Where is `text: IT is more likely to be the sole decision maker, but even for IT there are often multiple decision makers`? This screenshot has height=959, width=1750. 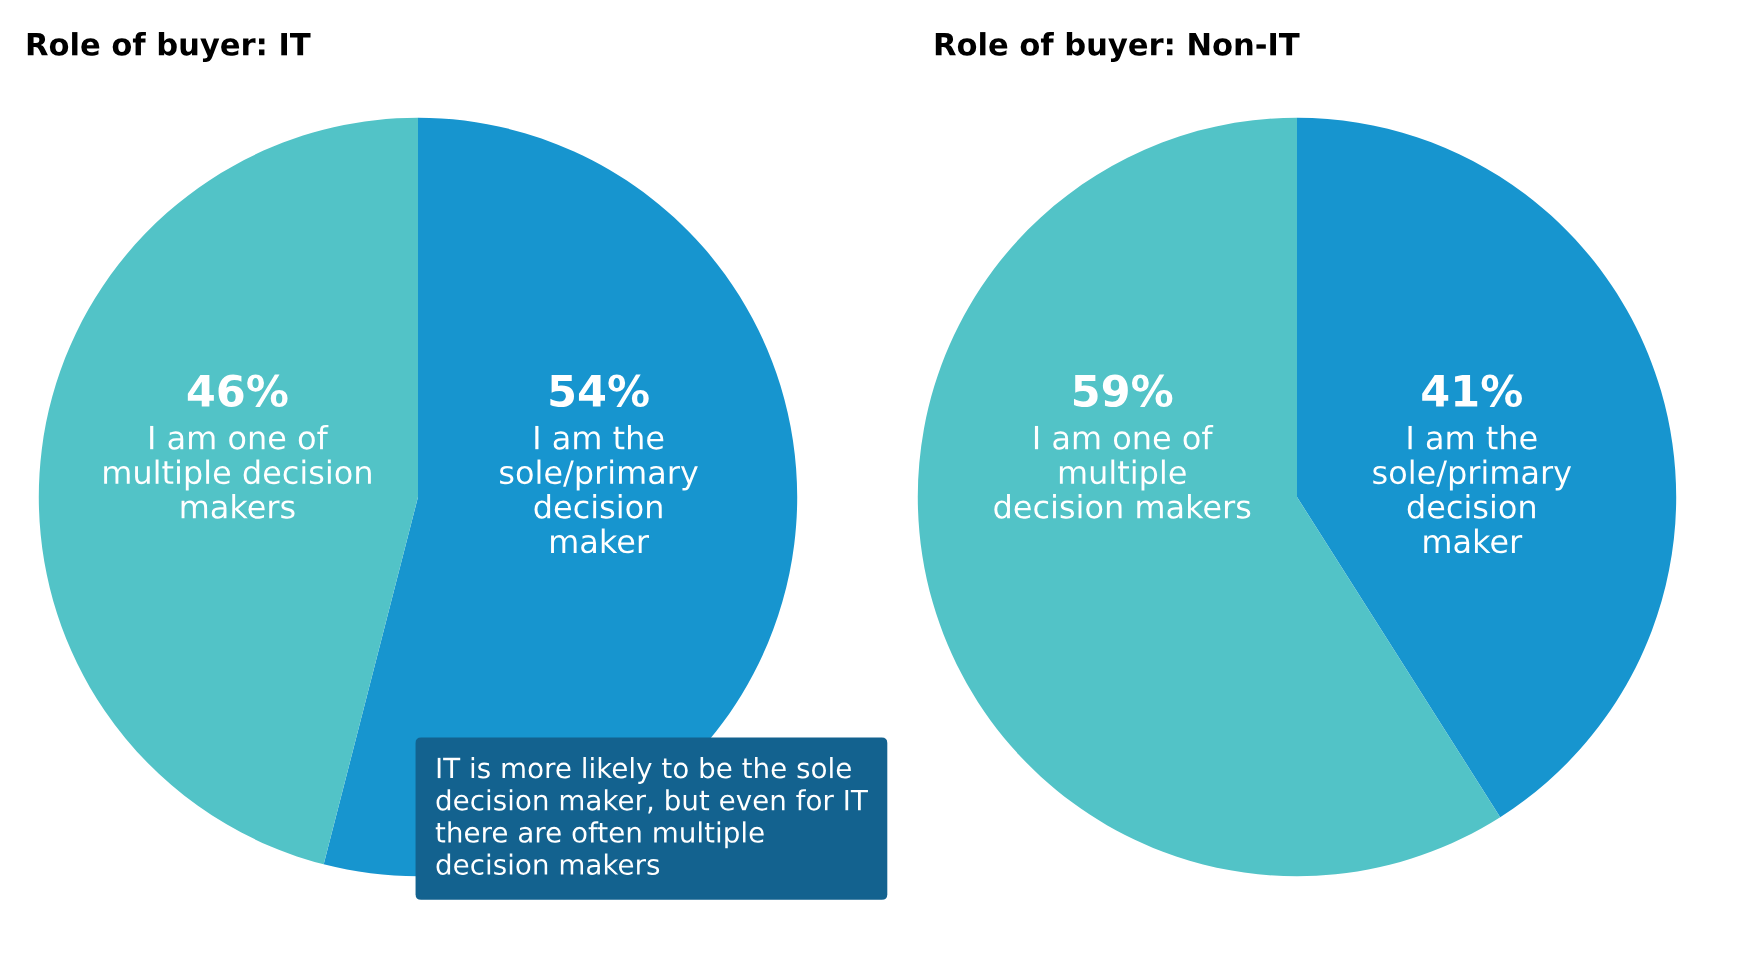 text: IT is more likely to be the sole decision maker, but even for IT there are often multiple decision makers is located at coordinates (651, 816).